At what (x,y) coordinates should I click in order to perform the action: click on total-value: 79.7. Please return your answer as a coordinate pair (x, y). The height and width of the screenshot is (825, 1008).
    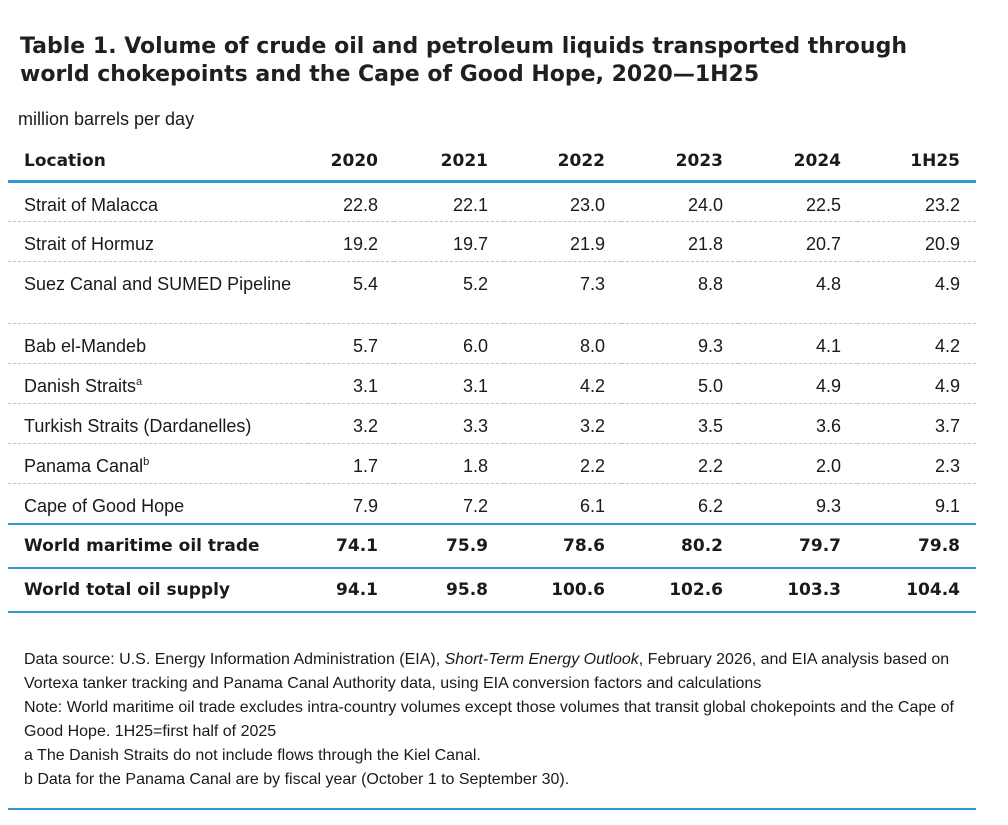
    Looking at the image, I should click on (798, 546).